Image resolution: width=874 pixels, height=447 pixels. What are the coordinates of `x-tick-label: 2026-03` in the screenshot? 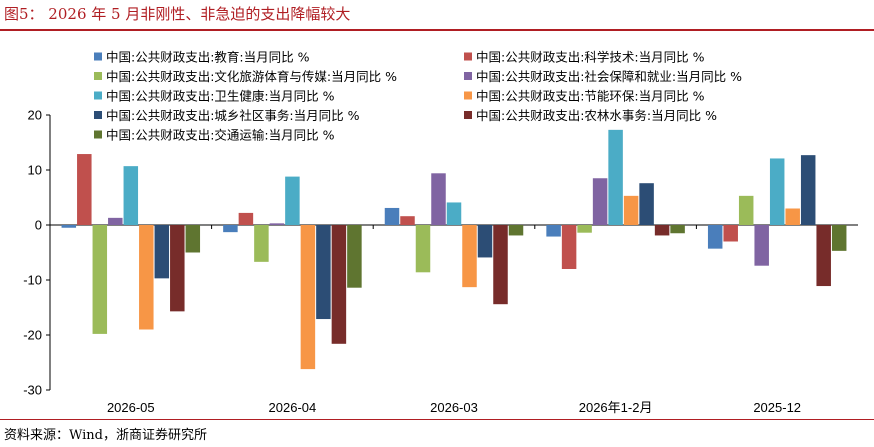 It's located at (454, 407).